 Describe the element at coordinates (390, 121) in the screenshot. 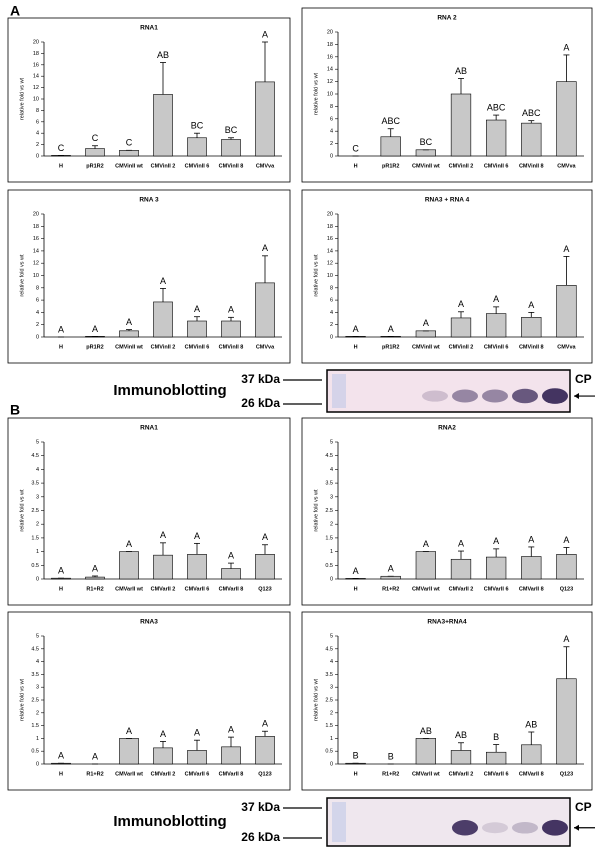

I see `significance-letter: ABC` at that location.